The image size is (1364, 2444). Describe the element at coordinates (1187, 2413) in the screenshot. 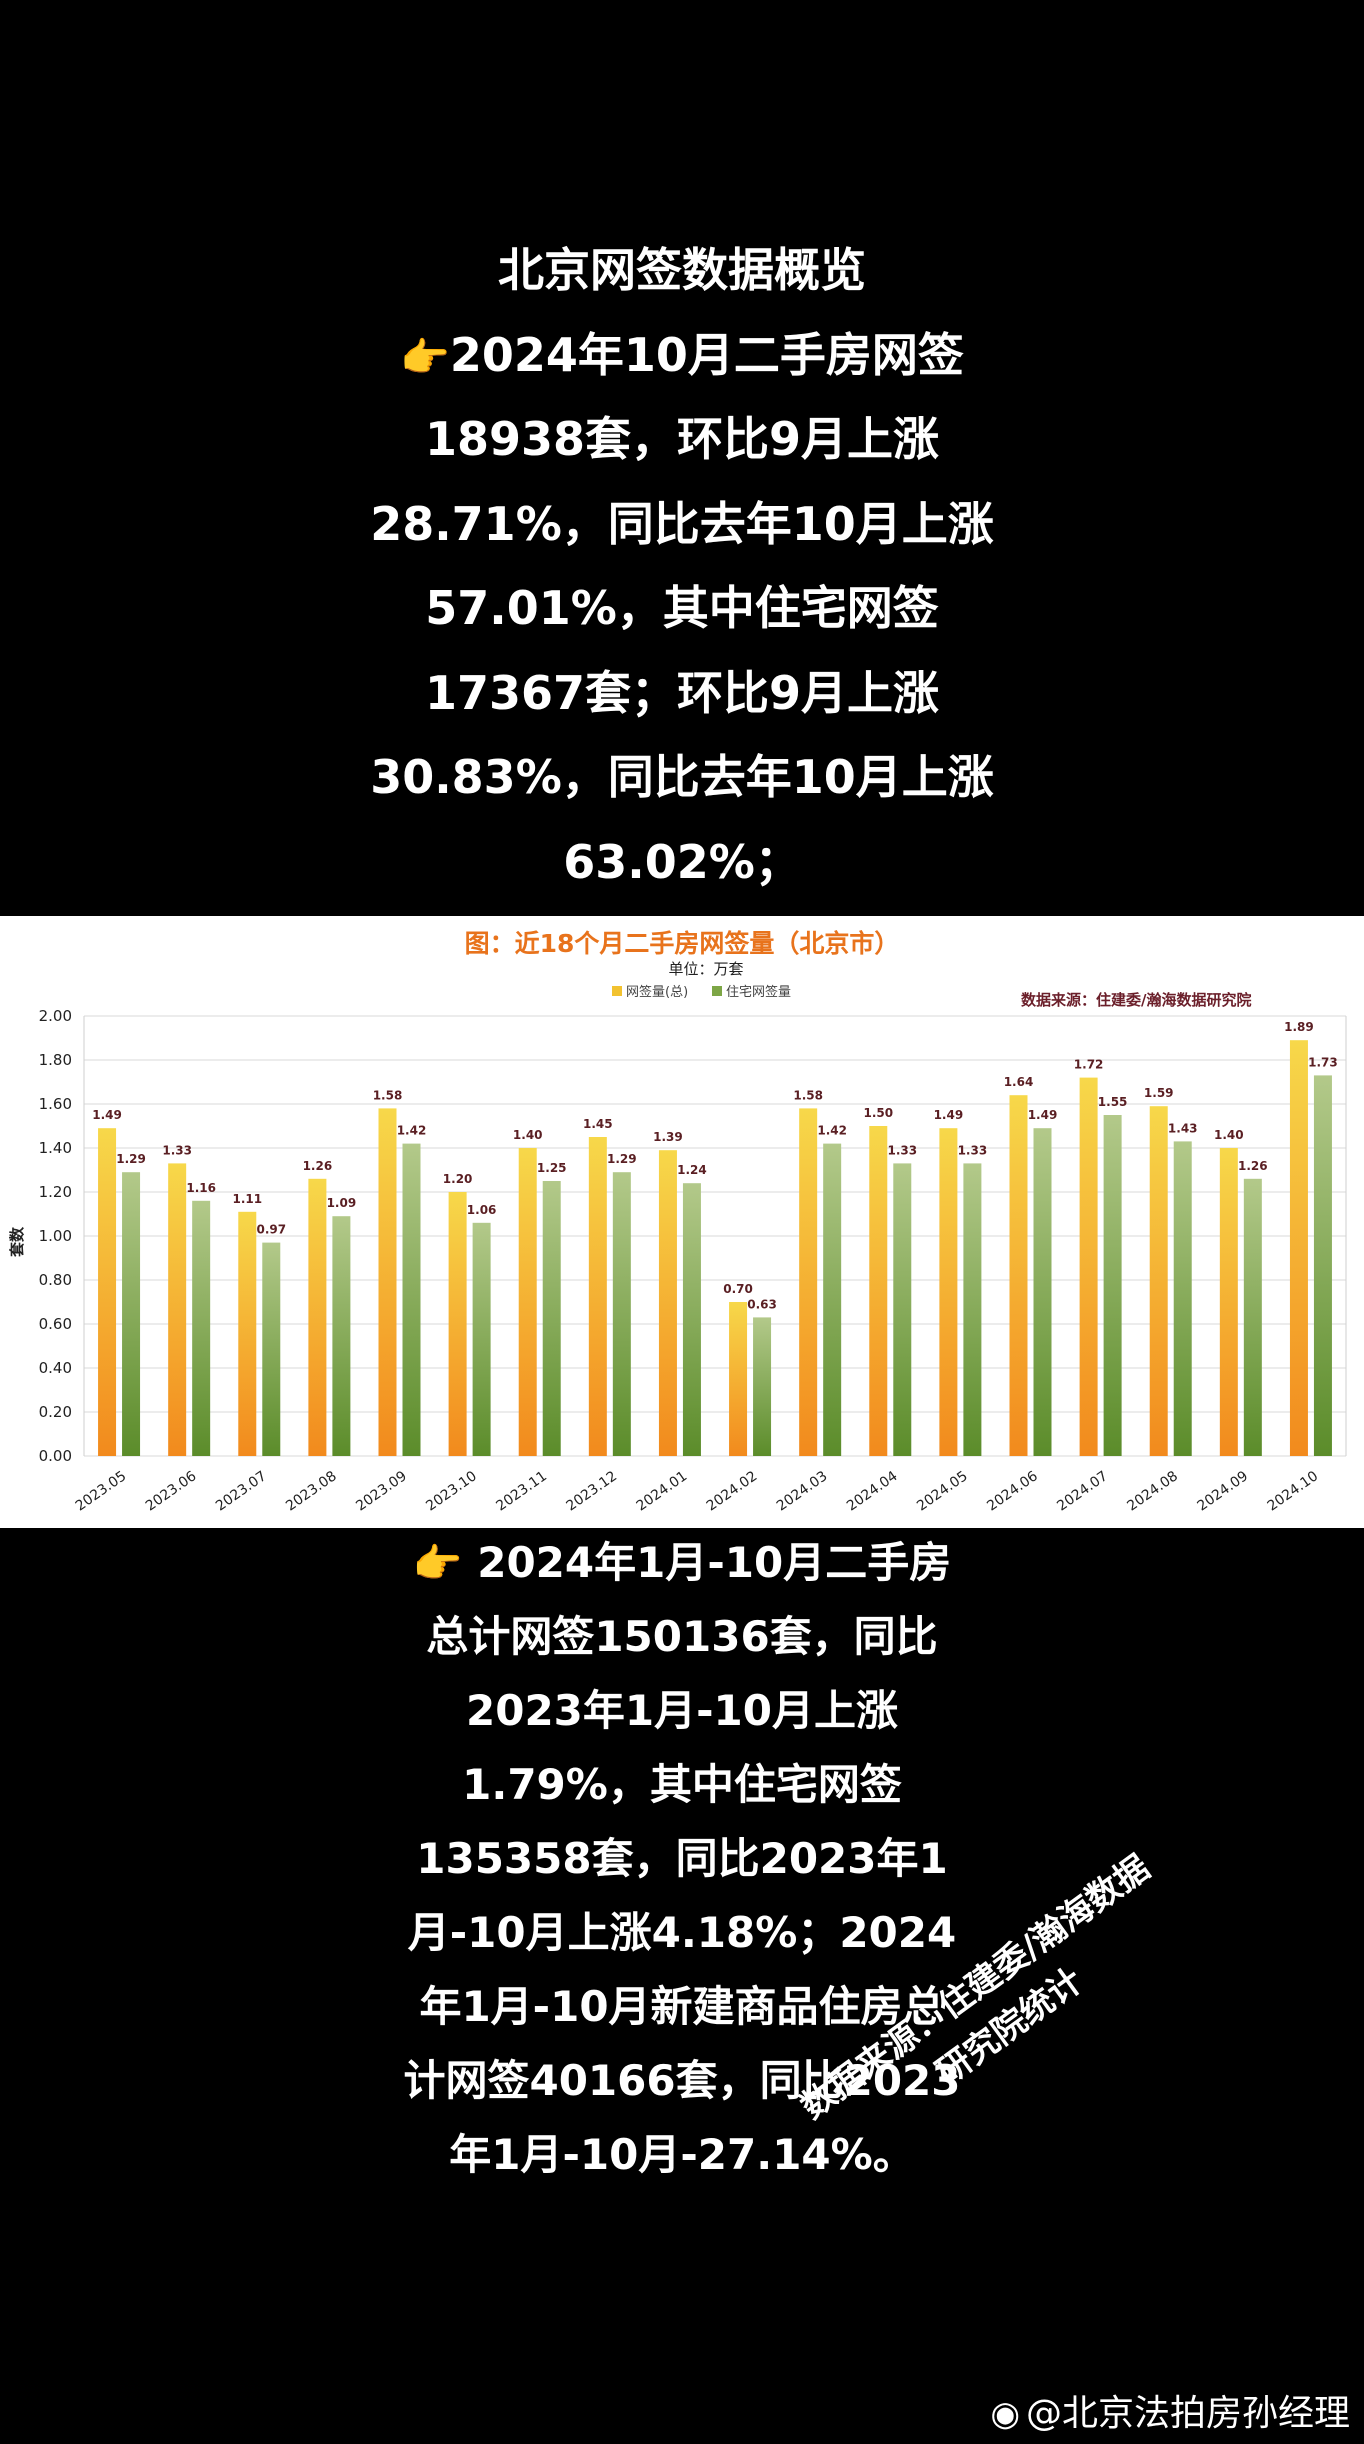

I see `watermark-text: @北京法拍房孙经理` at that location.